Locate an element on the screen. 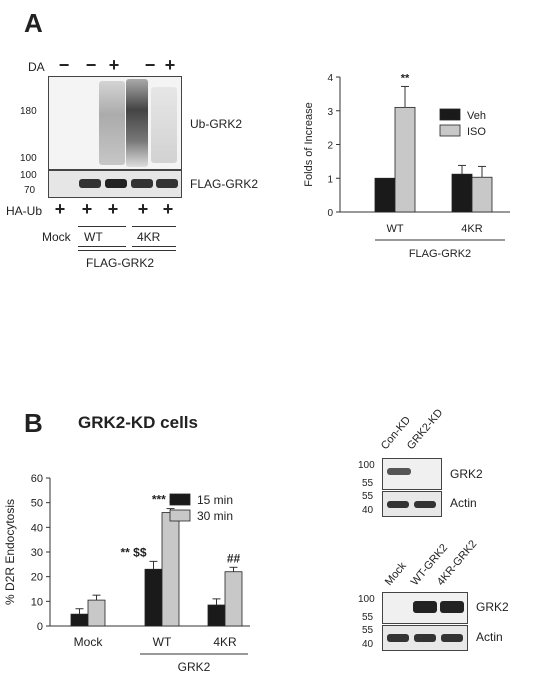 The image size is (550, 679). blot-label-flag-grk2: FLAG-GRK2 is located at coordinates (224, 184).